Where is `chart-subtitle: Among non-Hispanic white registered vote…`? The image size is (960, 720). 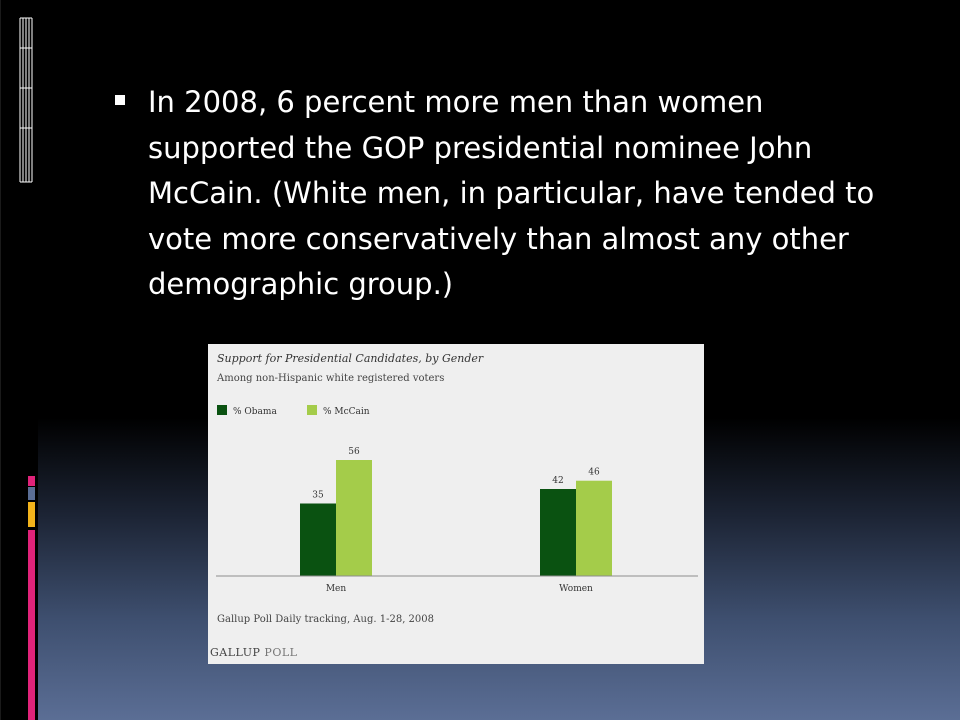
chart-subtitle: Among non-Hispanic white registered vote… is located at coordinates (331, 378).